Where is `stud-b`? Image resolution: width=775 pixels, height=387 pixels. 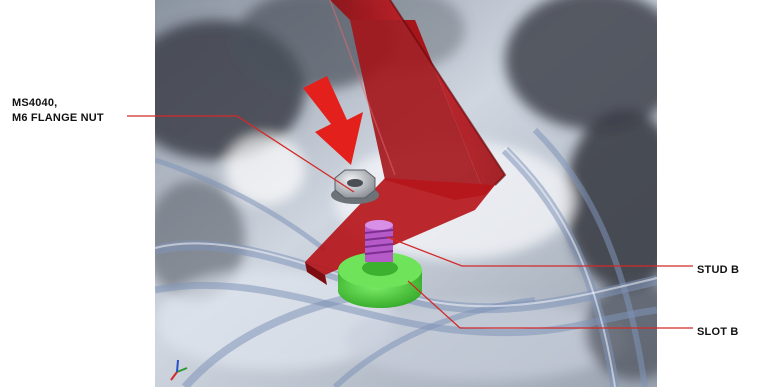 stud-b is located at coordinates (379, 241).